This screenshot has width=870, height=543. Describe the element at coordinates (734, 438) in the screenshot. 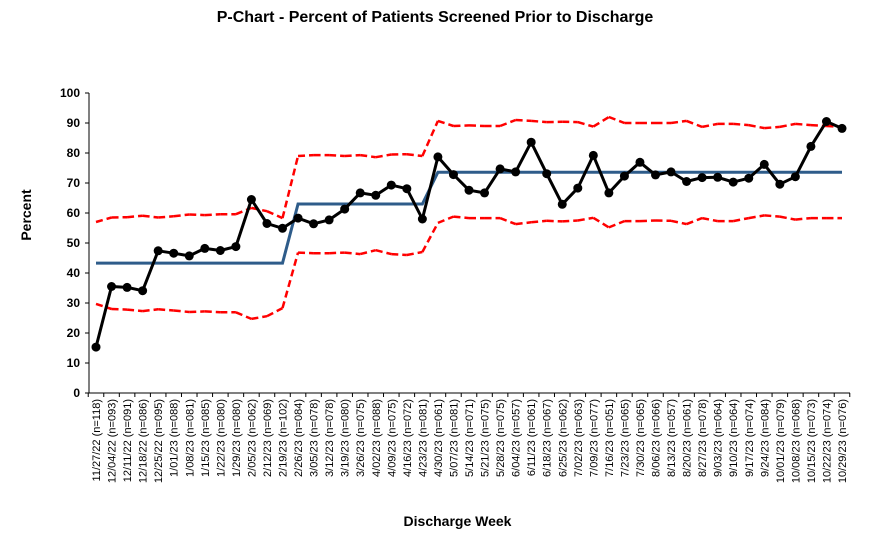

I see `x-tick-label: 9/10/23 (n=064)` at that location.